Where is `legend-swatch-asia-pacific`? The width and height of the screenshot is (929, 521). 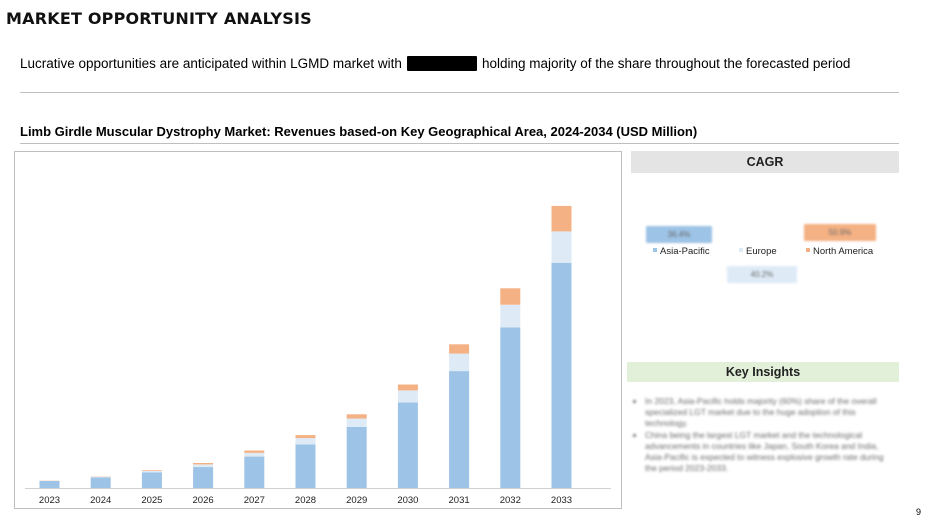 legend-swatch-asia-pacific is located at coordinates (655, 250).